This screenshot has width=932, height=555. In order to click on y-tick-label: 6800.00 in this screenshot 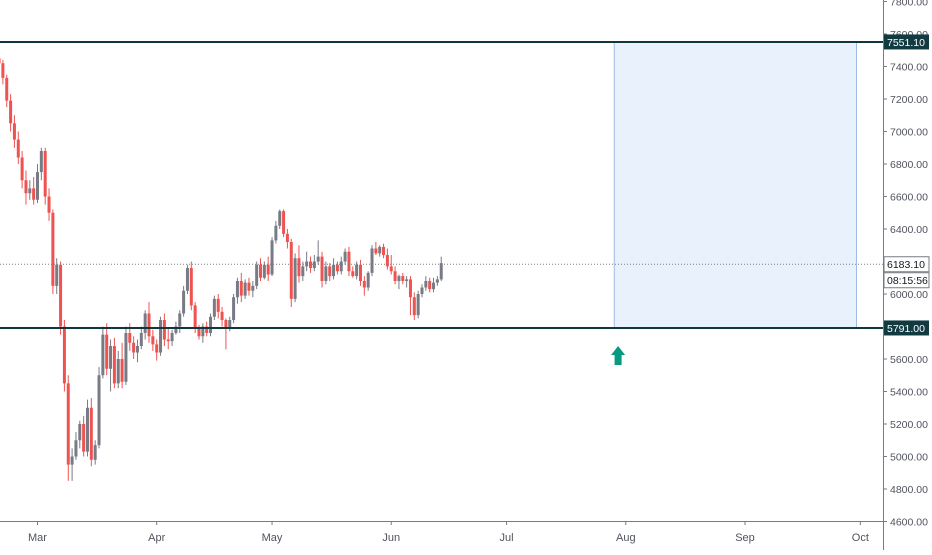, I will do `click(909, 165)`.